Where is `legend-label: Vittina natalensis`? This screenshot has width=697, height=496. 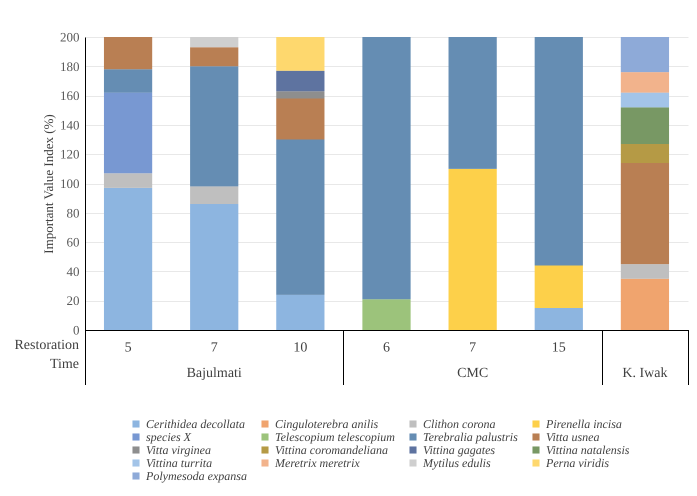
legend-label: Vittina natalensis is located at coordinates (588, 450).